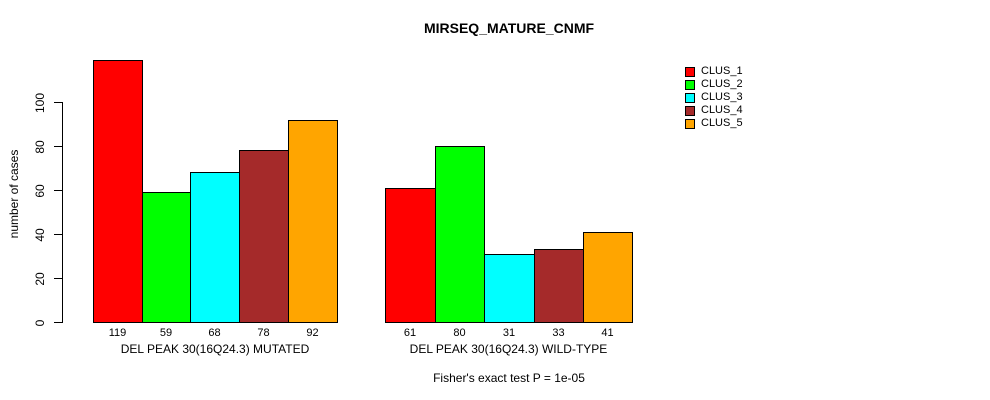 This screenshot has width=990, height=400. I want to click on bar-value-label: 78, so click(263, 332).